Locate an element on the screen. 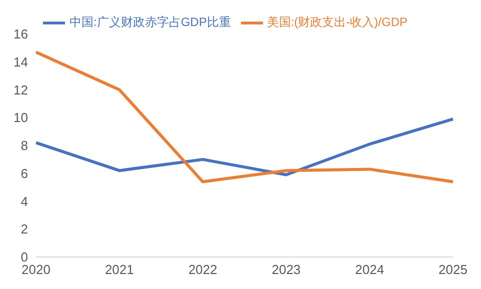  y-tick-label: 6 is located at coordinates (24, 173).